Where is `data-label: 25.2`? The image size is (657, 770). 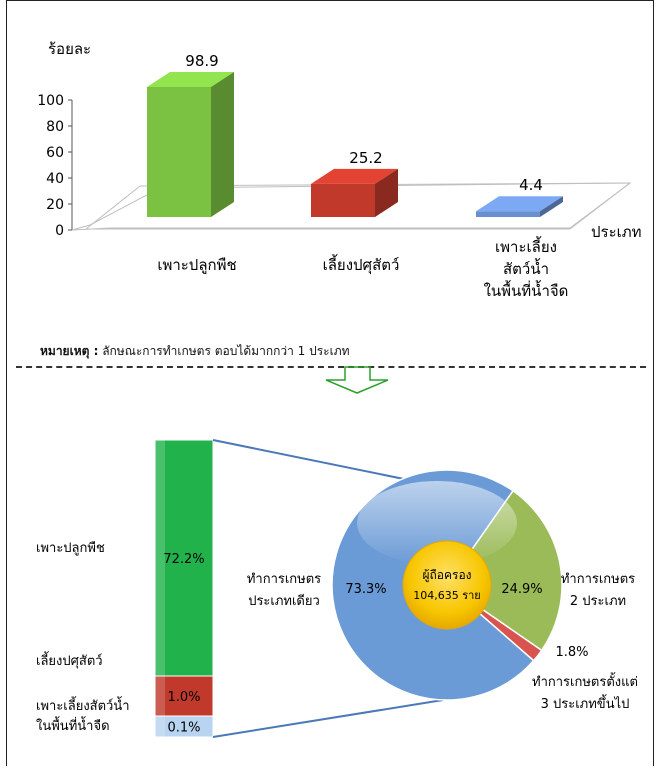
data-label: 25.2 is located at coordinates (365, 158).